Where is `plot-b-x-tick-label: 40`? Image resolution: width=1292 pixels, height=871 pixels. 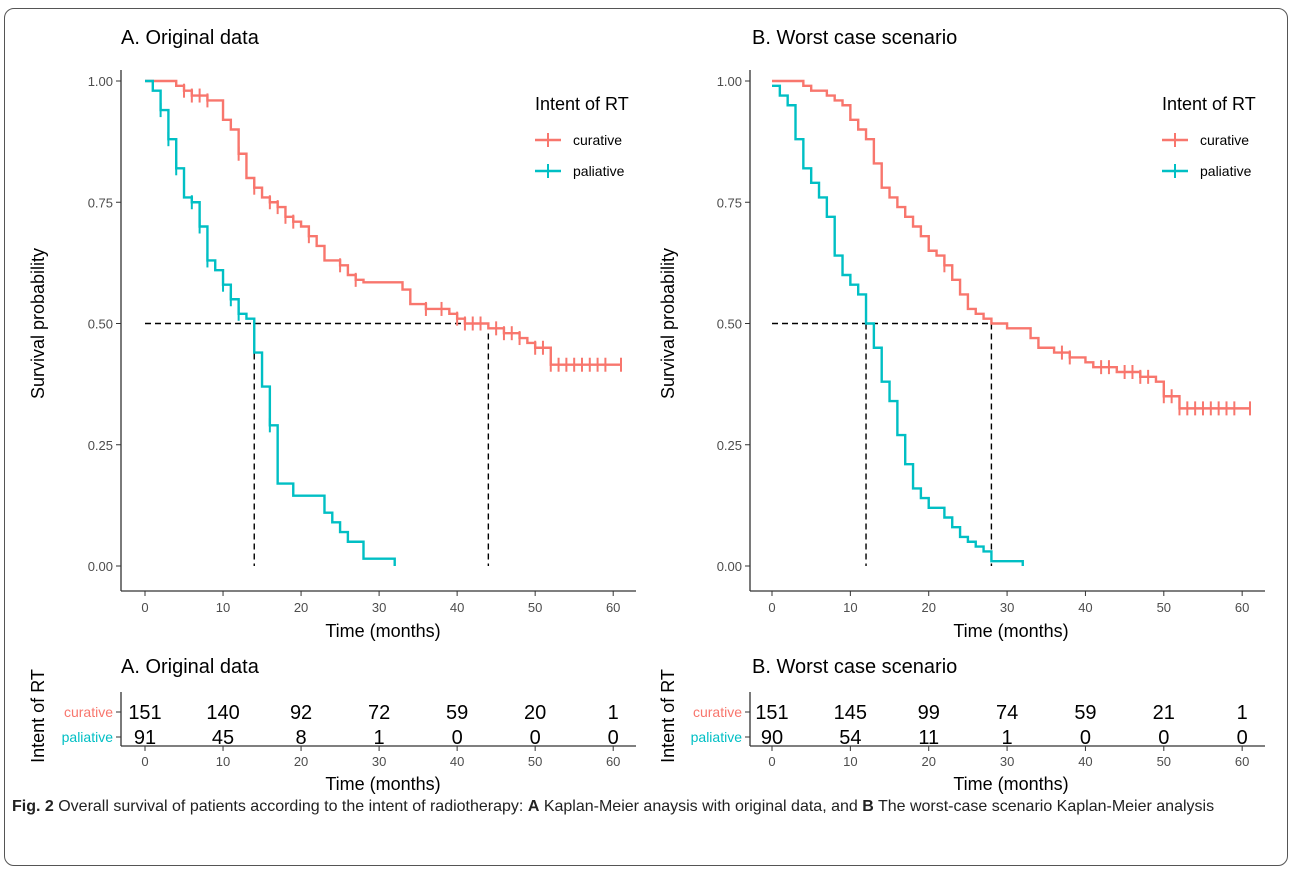 plot-b-x-tick-label: 40 is located at coordinates (1085, 607).